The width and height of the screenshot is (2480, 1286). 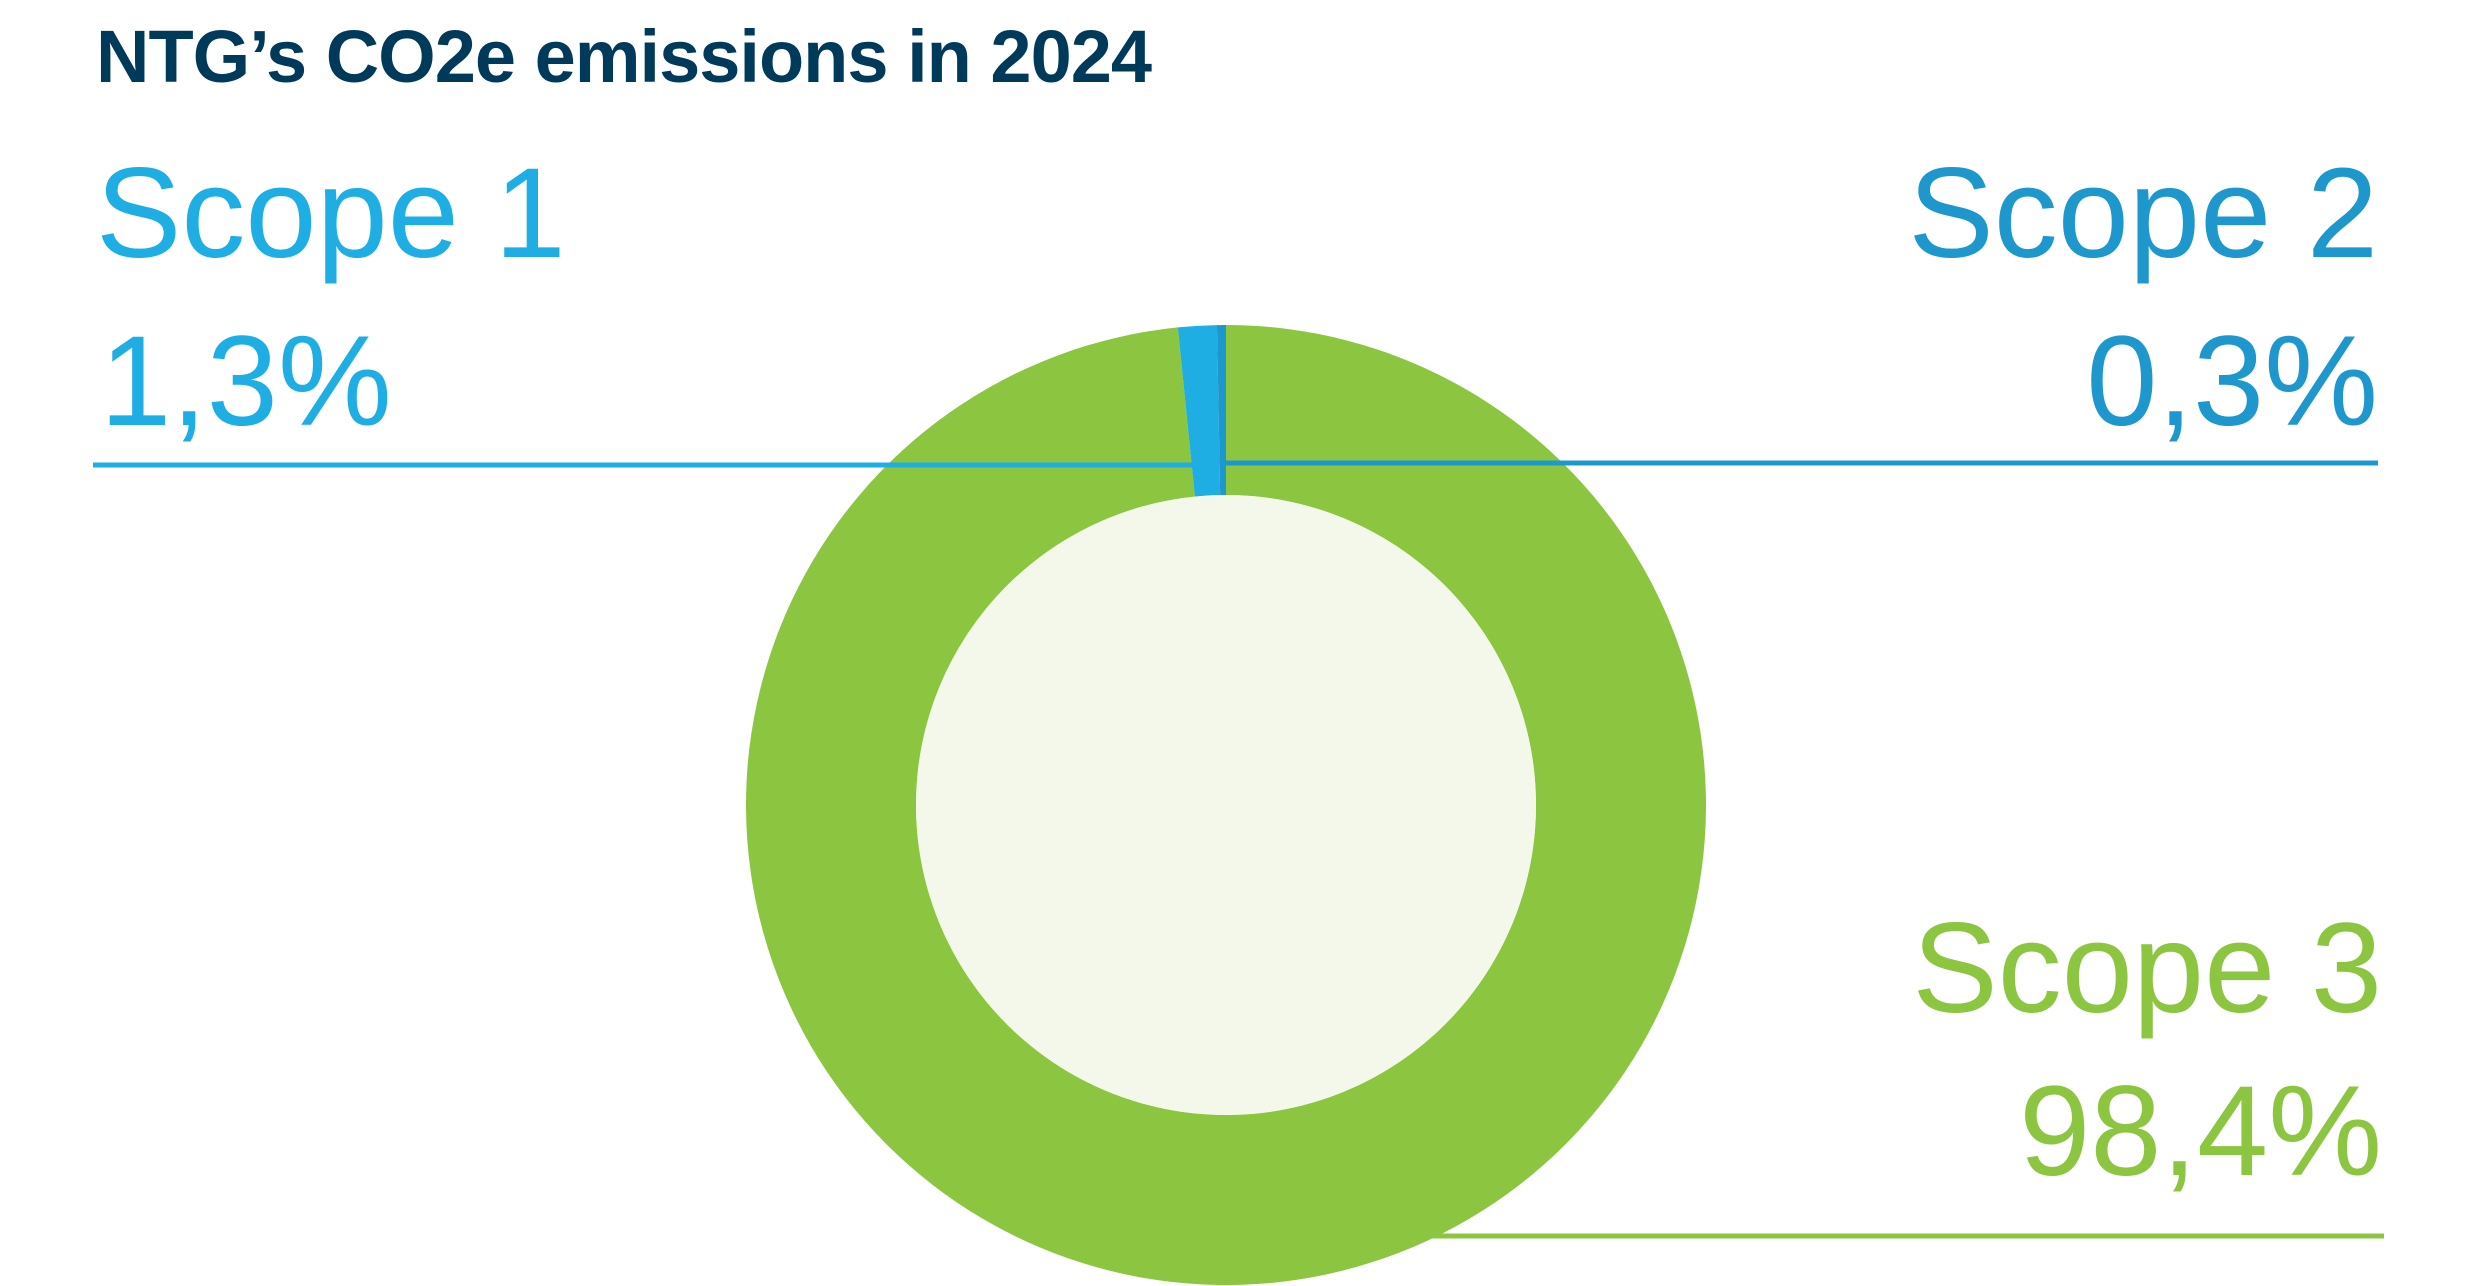 What do you see at coordinates (331, 213) in the screenshot?
I see `scope1-name: Scope 1` at bounding box center [331, 213].